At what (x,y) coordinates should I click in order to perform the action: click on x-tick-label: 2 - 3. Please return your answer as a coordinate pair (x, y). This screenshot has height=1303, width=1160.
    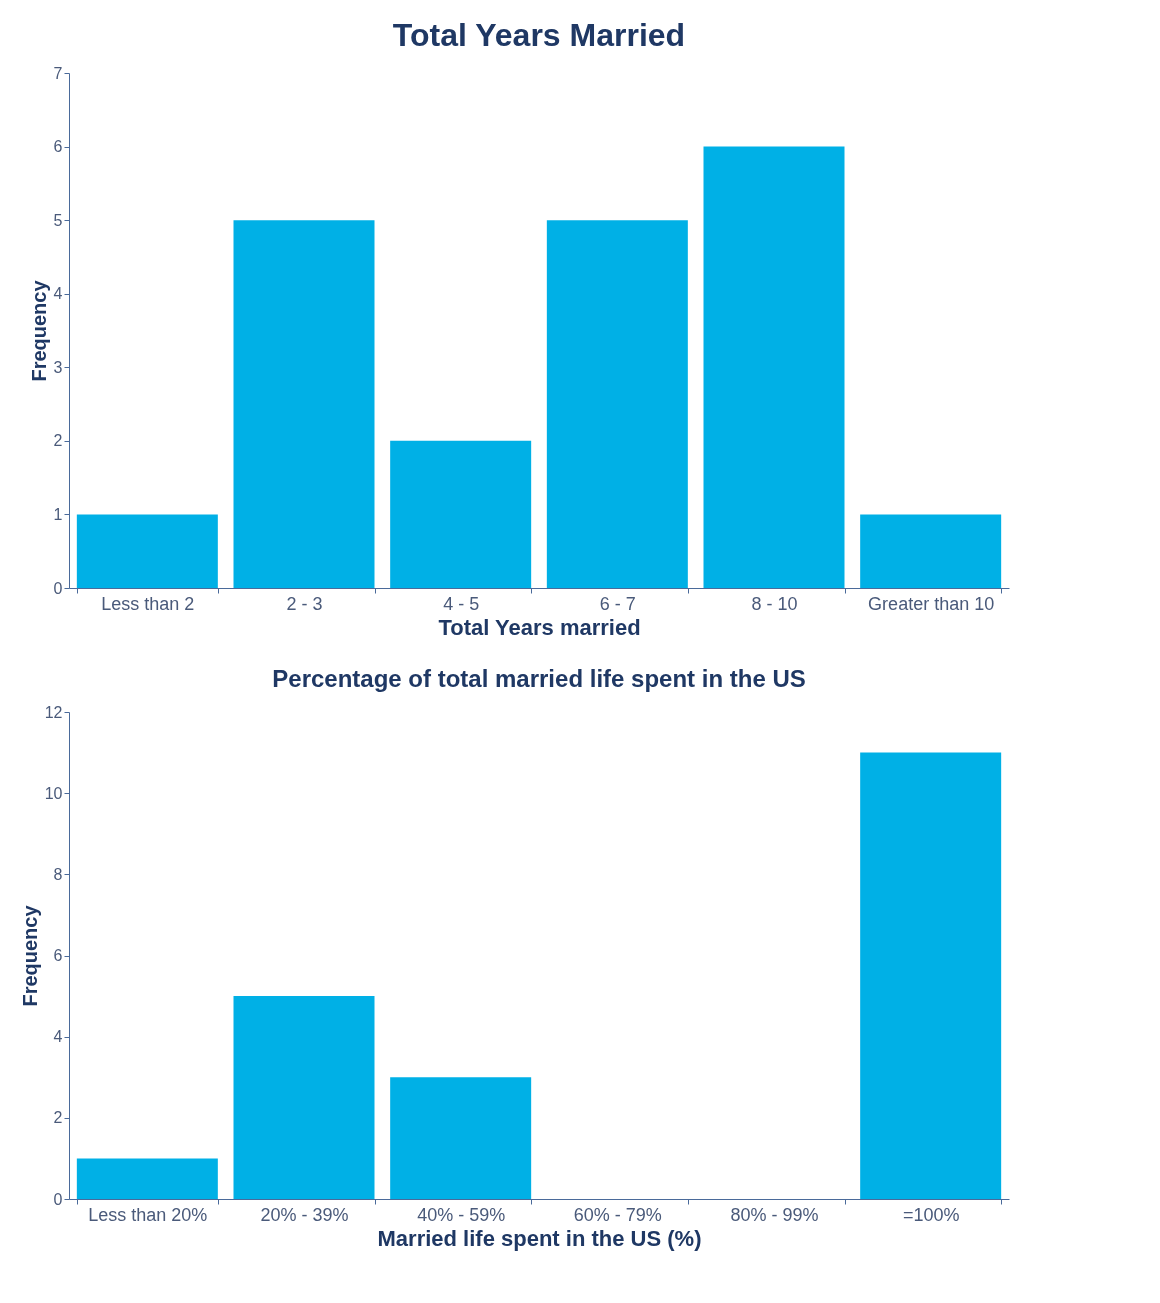
    Looking at the image, I should click on (304, 603).